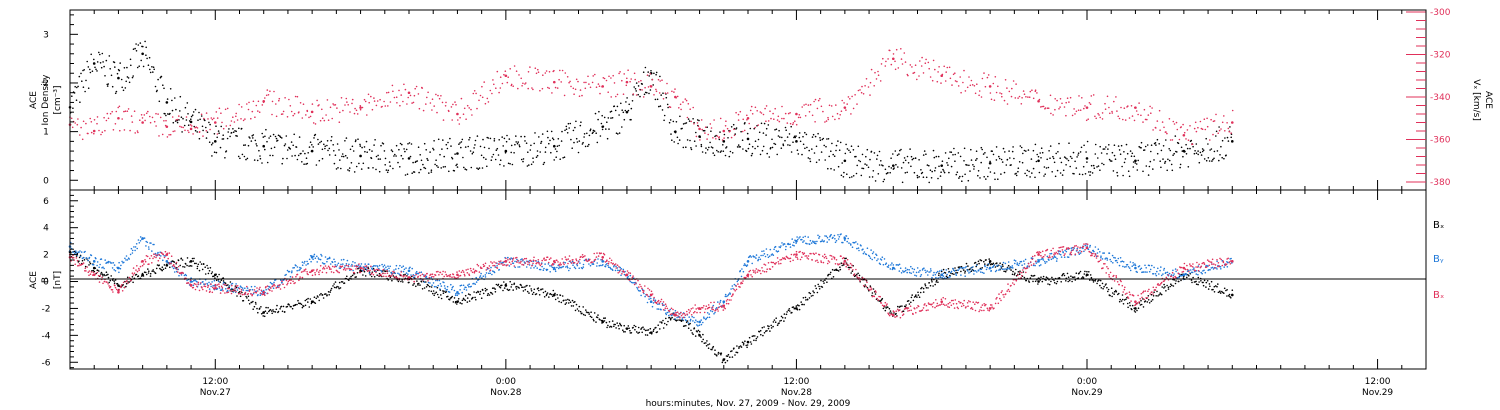  What do you see at coordinates (118, 292) in the screenshot?
I see `bz-point` at bounding box center [118, 292].